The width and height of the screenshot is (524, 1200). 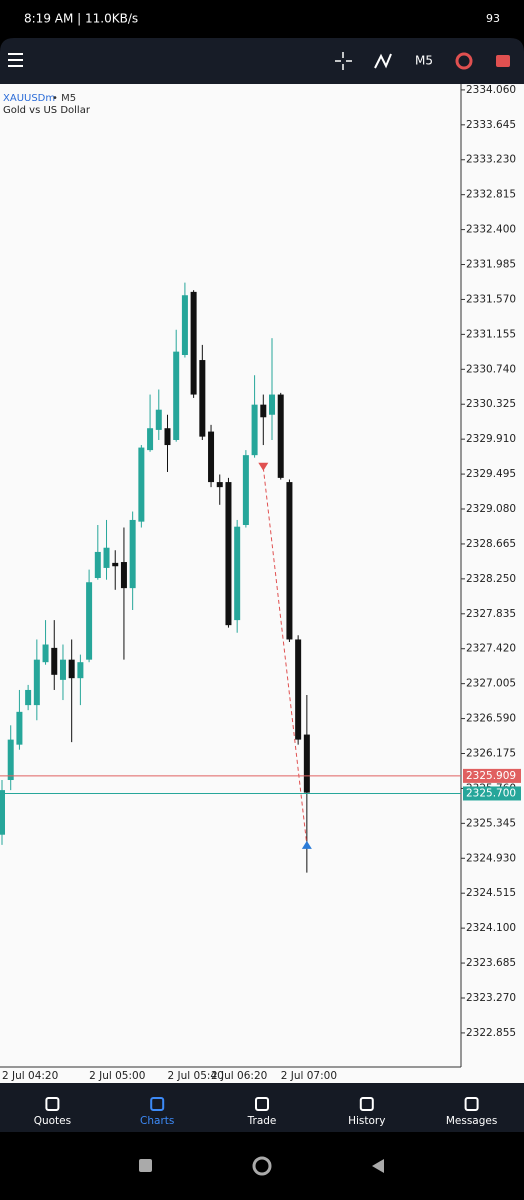 I want to click on y-tick-label: 2324.930, so click(x=491, y=858).